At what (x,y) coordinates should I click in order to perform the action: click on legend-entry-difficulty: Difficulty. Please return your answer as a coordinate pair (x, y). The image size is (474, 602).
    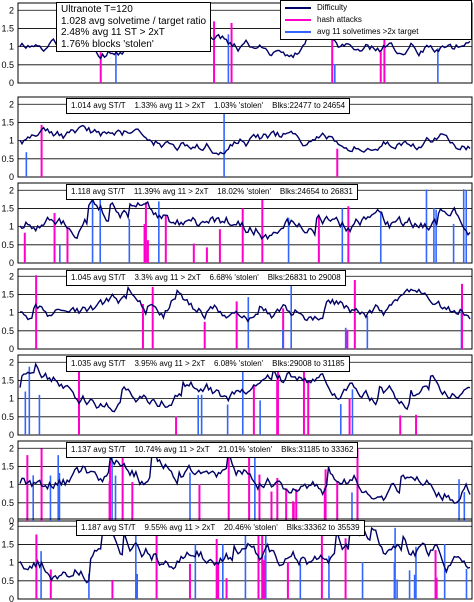
    Looking at the image, I should click on (316, 7).